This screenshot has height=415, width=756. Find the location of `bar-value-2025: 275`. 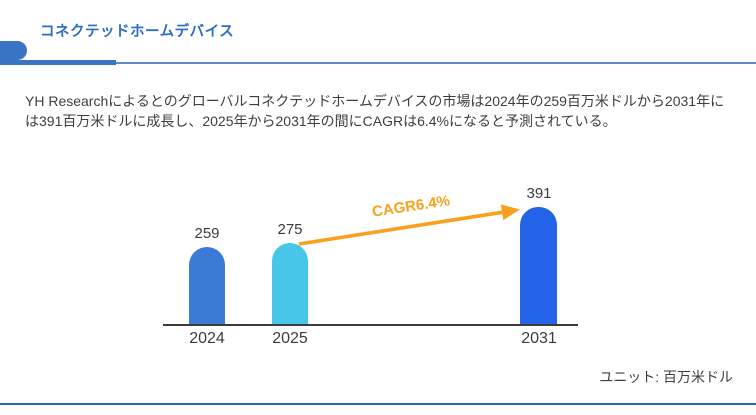

bar-value-2025: 275 is located at coordinates (290, 229).